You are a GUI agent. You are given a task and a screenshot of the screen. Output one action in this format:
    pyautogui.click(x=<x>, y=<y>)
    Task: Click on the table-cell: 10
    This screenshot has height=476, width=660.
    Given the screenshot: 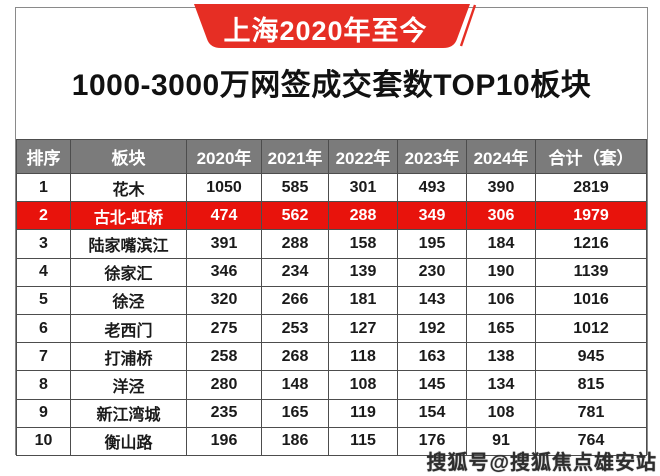 What is the action you would take?
    pyautogui.click(x=43, y=441)
    